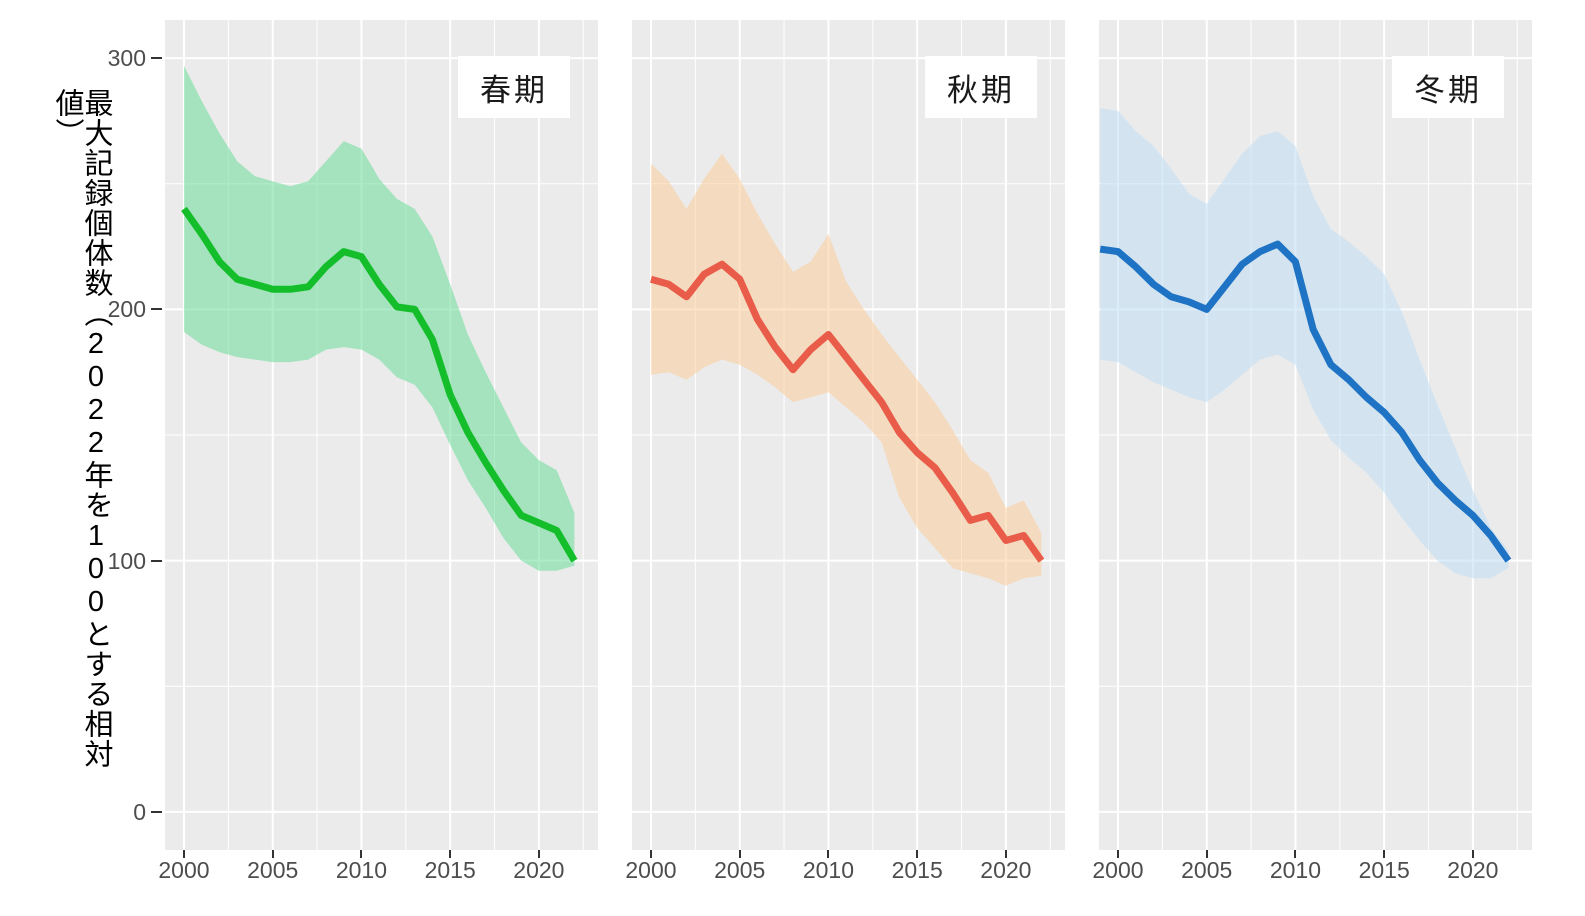 This screenshot has width=1585, height=916. What do you see at coordinates (126, 309) in the screenshot?
I see `y-tick-label: 200` at bounding box center [126, 309].